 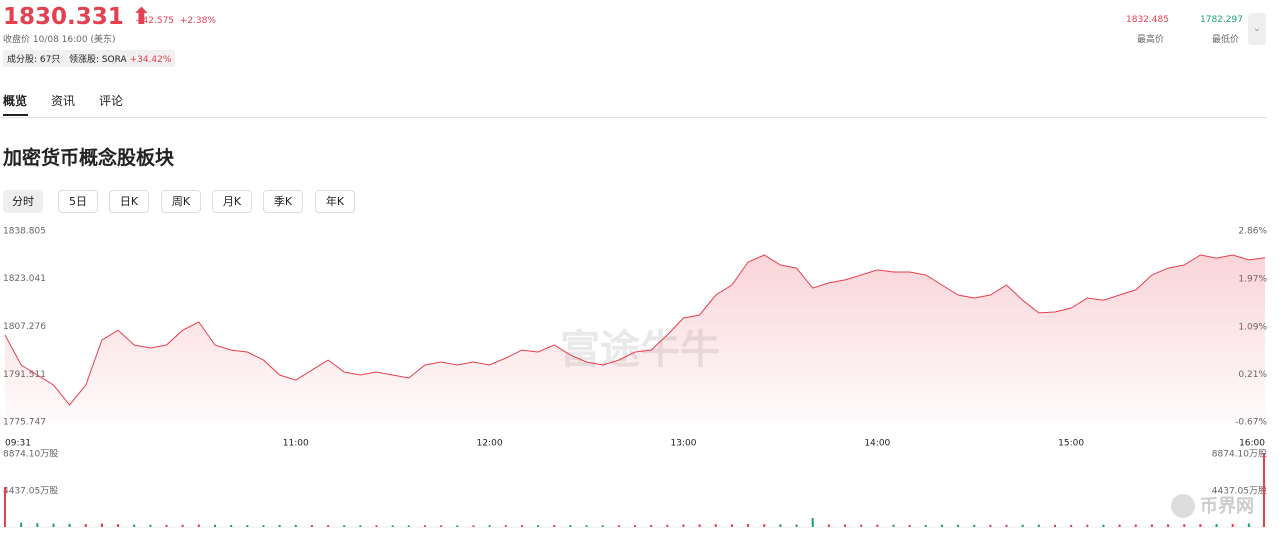 What do you see at coordinates (24, 232) in the screenshot?
I see `y-tick-label: 1838.805` at bounding box center [24, 232].